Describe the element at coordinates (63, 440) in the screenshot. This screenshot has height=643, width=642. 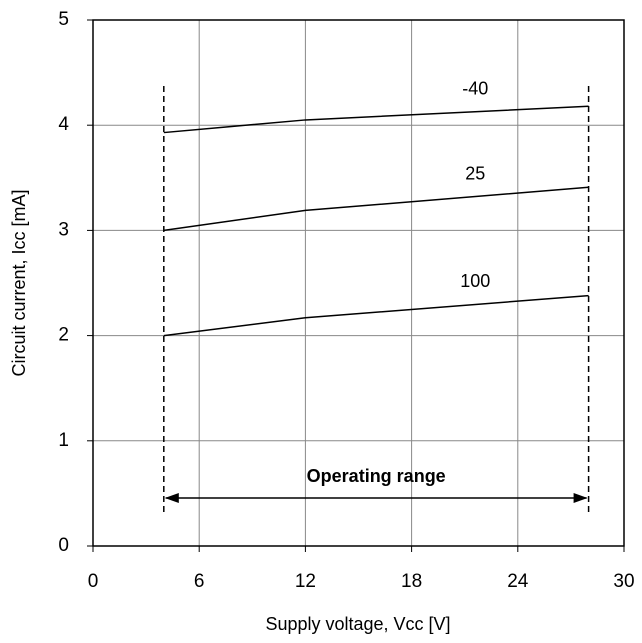
I see `y-tick-label: 1` at that location.